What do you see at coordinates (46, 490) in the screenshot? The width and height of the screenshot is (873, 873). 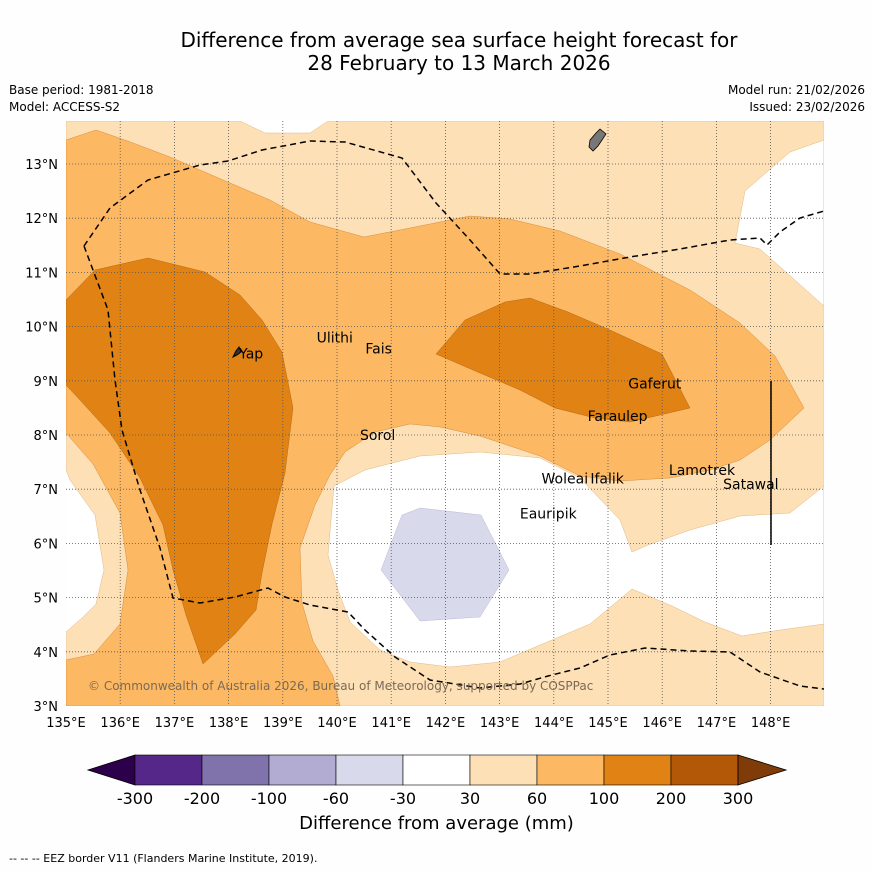 I see `latitude-label: 7°N` at bounding box center [46, 490].